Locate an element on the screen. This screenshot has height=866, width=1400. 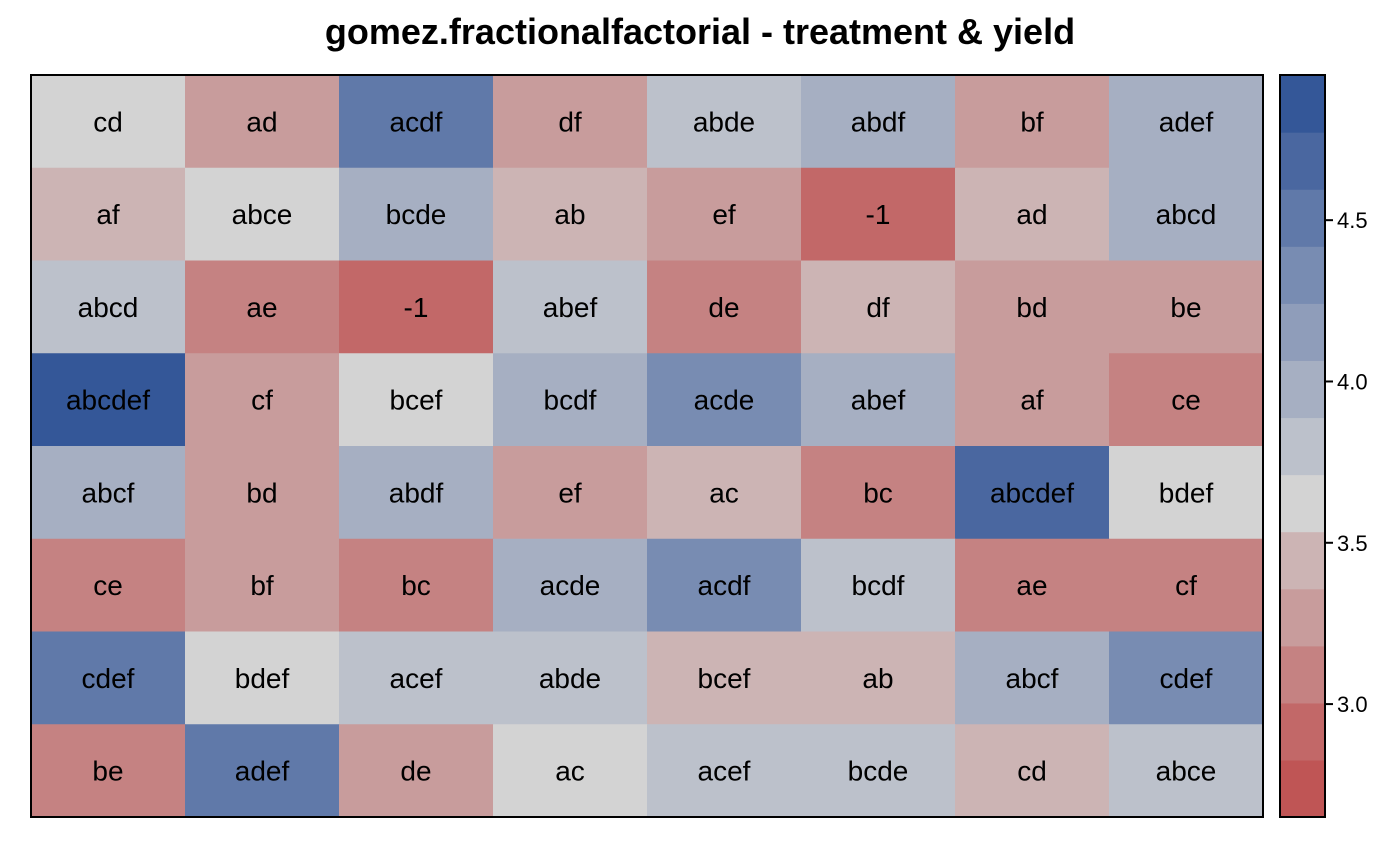
heatmap-cell-label: bf is located at coordinates (1032, 121).